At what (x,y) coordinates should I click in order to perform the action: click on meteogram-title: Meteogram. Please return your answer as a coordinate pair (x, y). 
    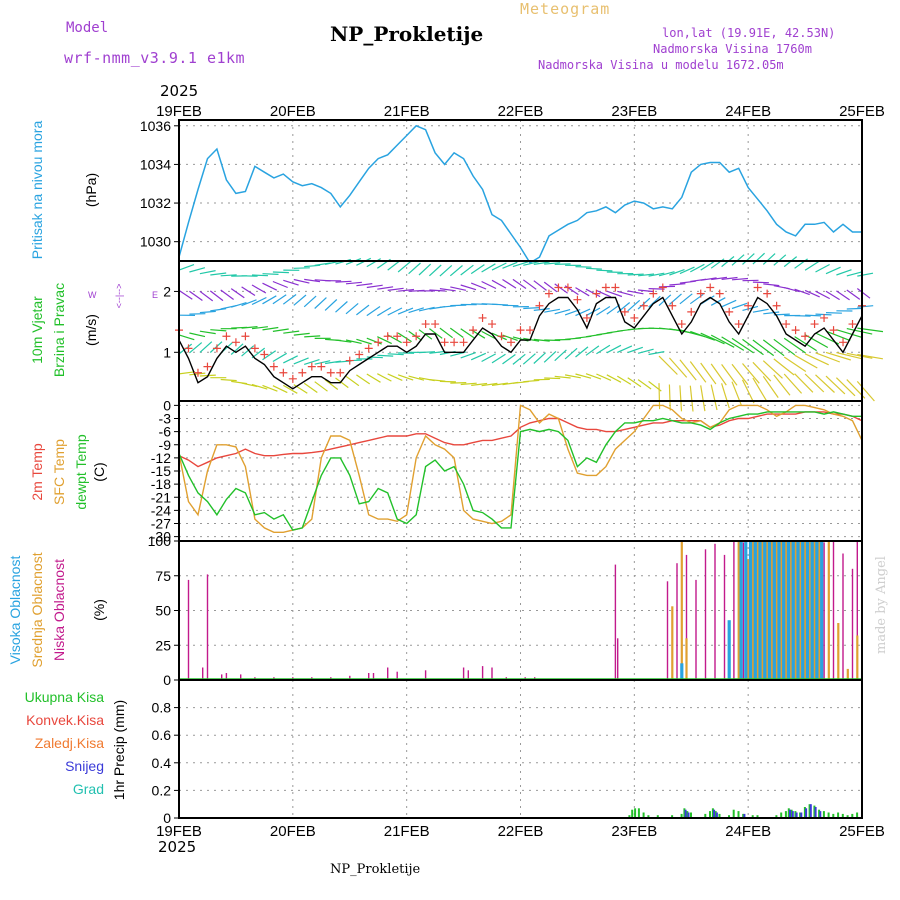
    Looking at the image, I should click on (565, 9).